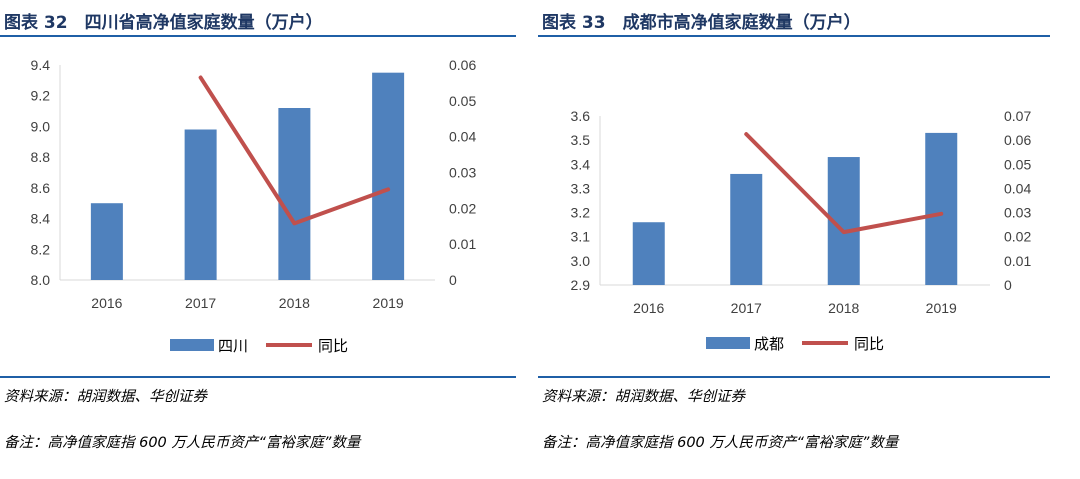  I want to click on y-left-tick-label: 8.6, so click(41, 188).